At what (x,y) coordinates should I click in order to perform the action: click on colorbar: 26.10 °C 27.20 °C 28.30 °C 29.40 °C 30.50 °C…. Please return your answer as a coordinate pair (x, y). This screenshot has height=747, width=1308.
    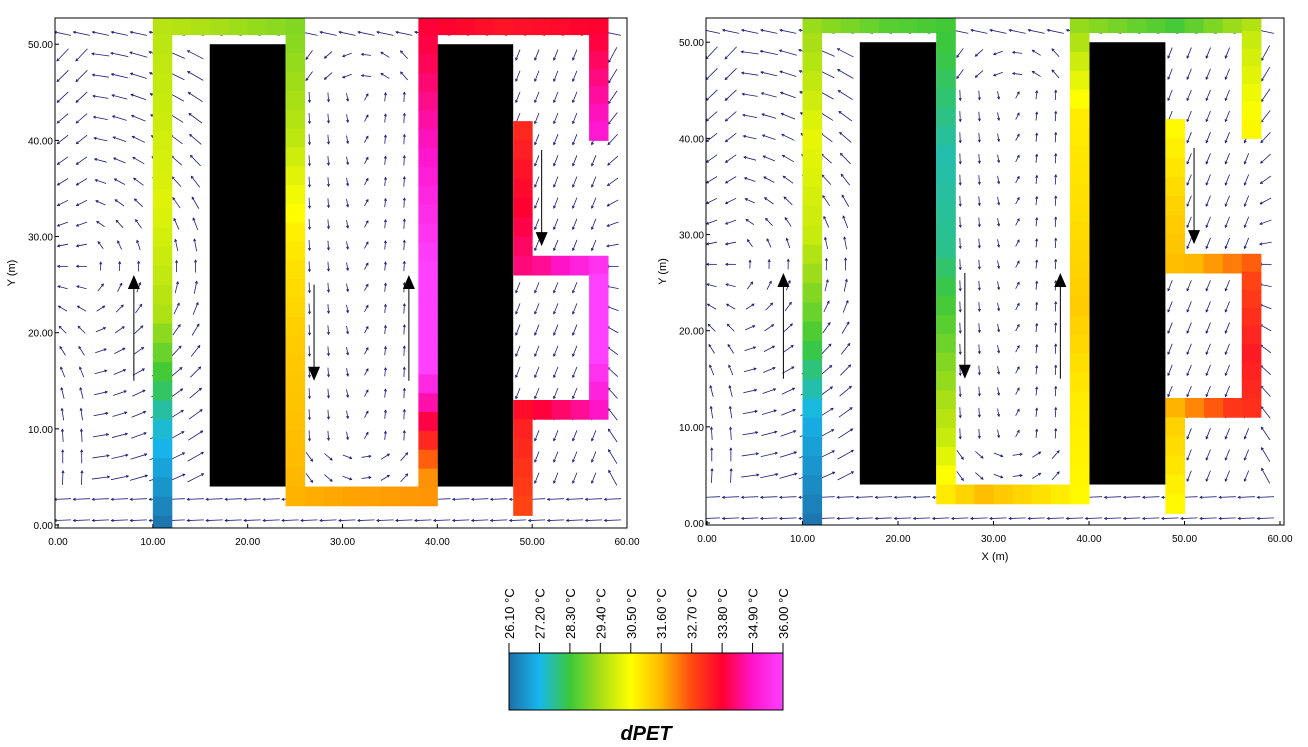
    Looking at the image, I should click on (646, 666).